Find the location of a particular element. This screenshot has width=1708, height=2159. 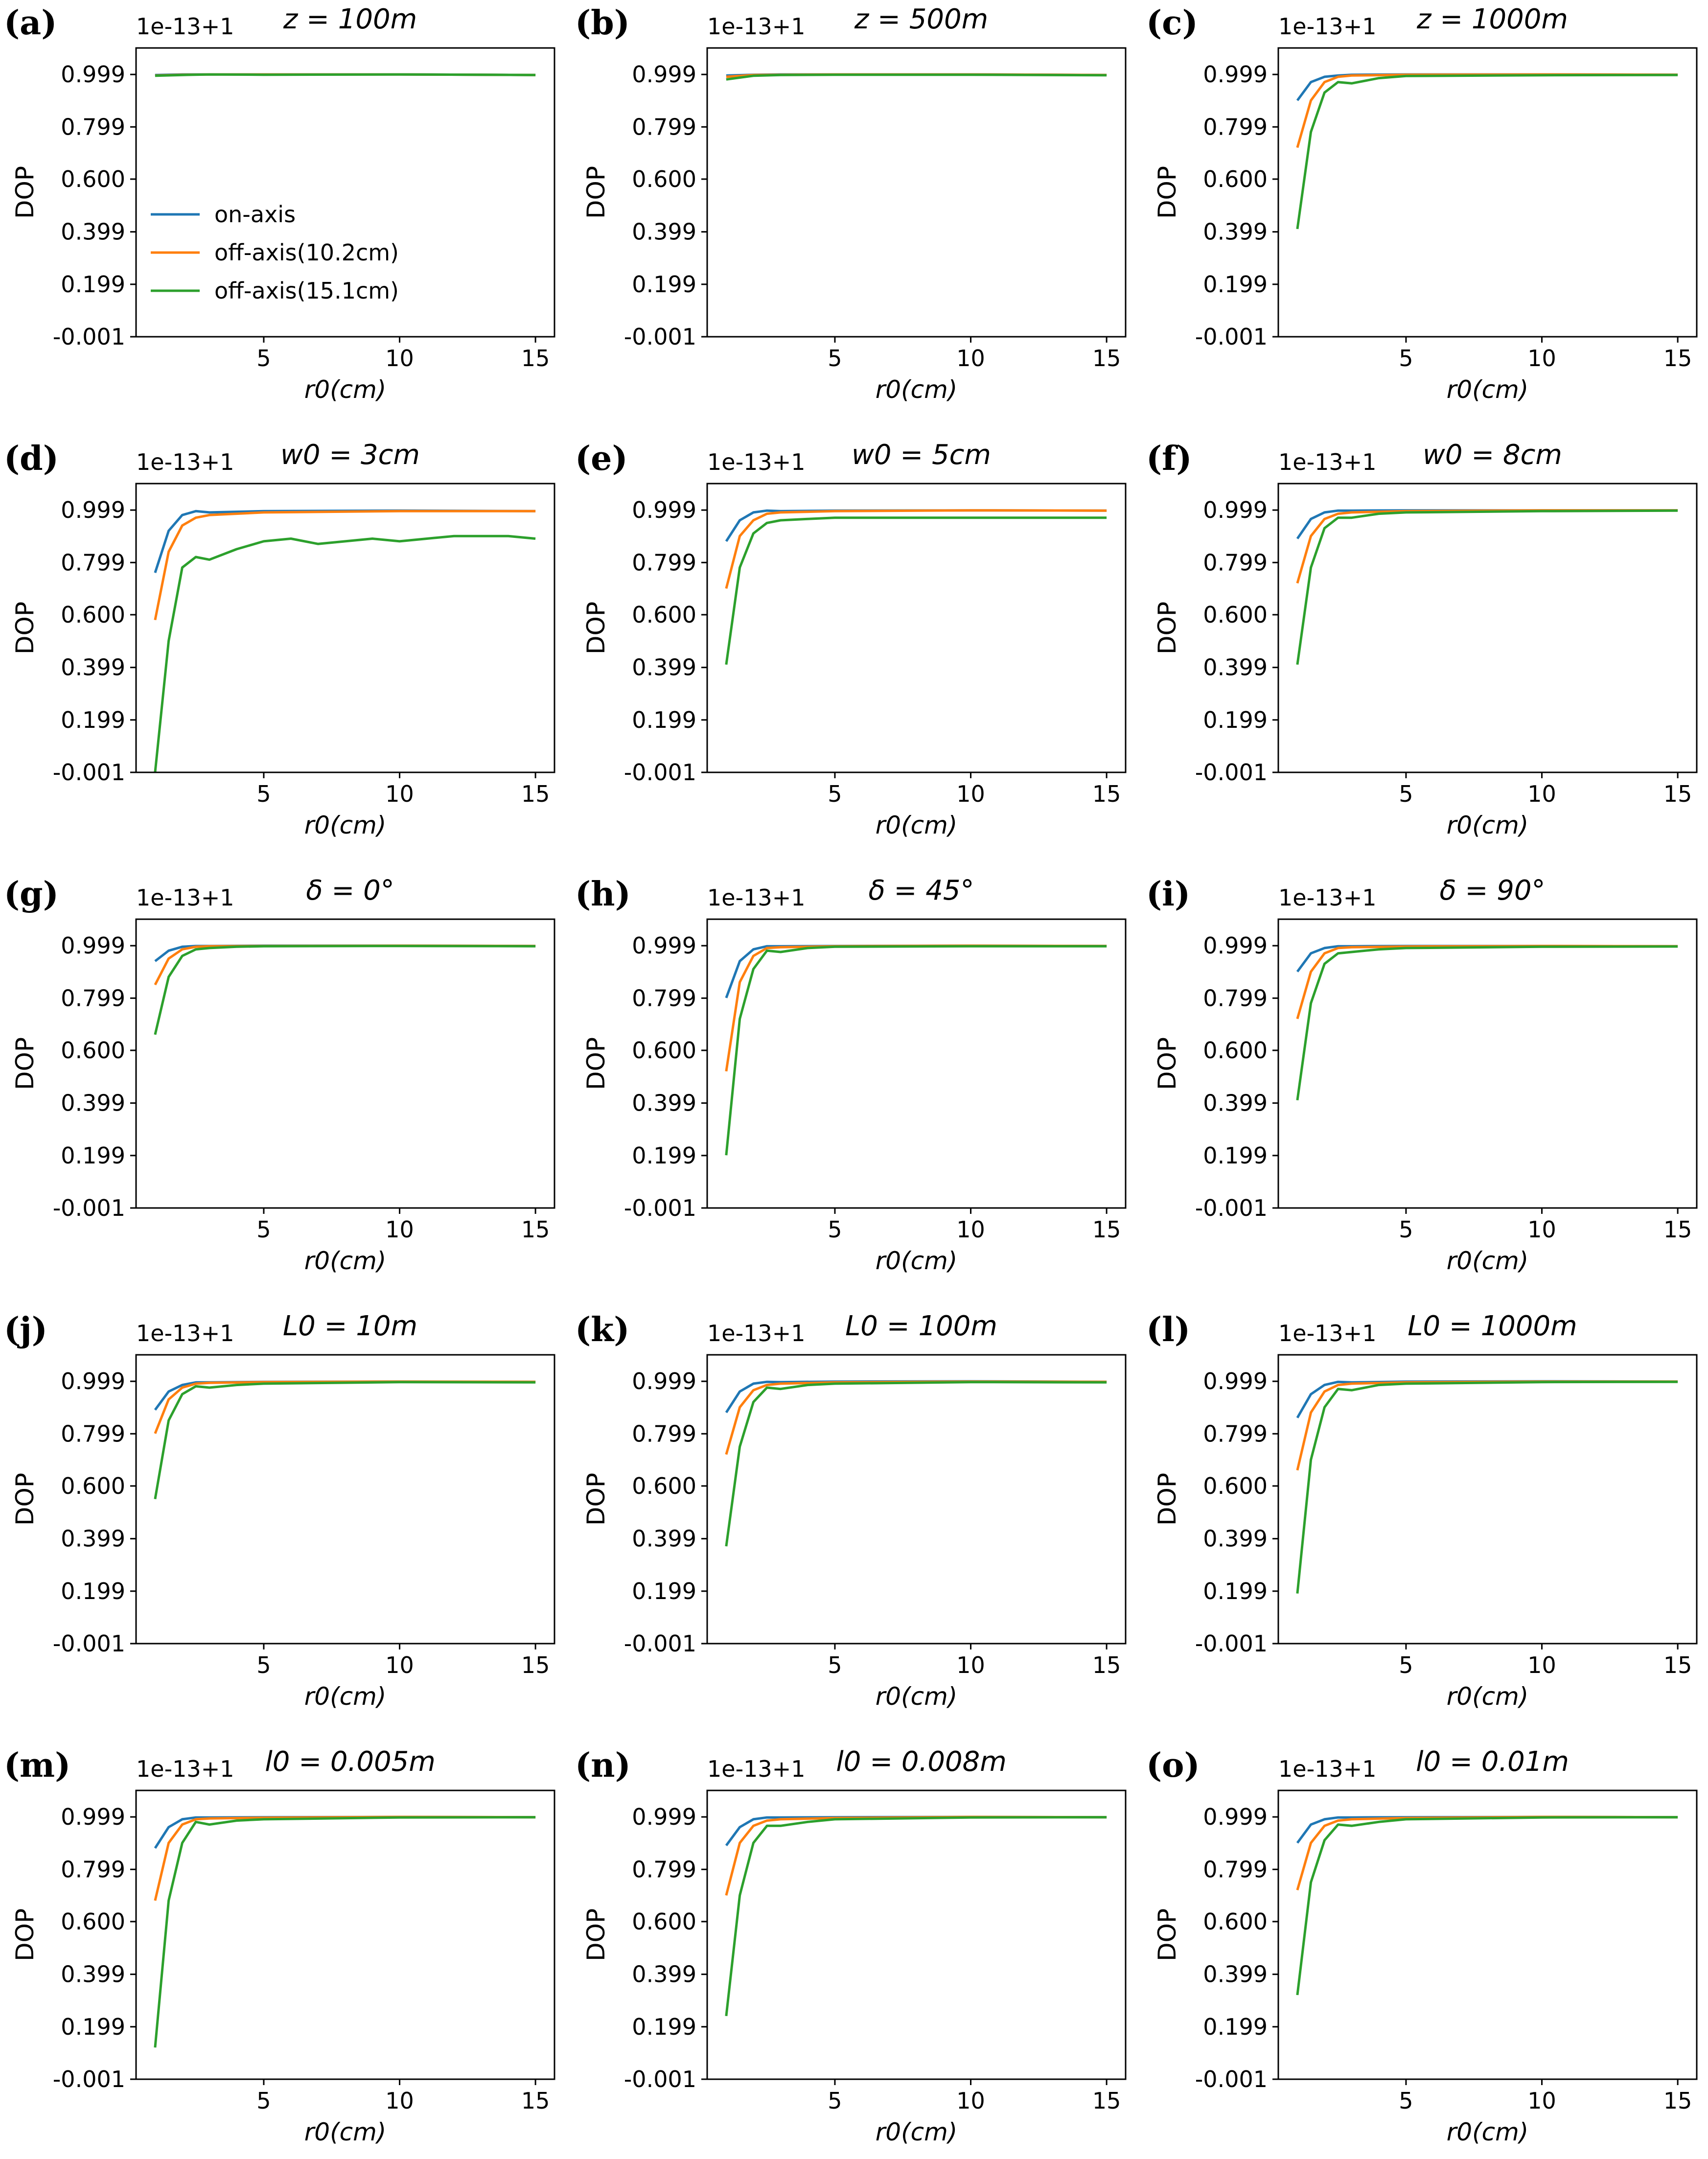

panel-label: (k) is located at coordinates (602, 1329).